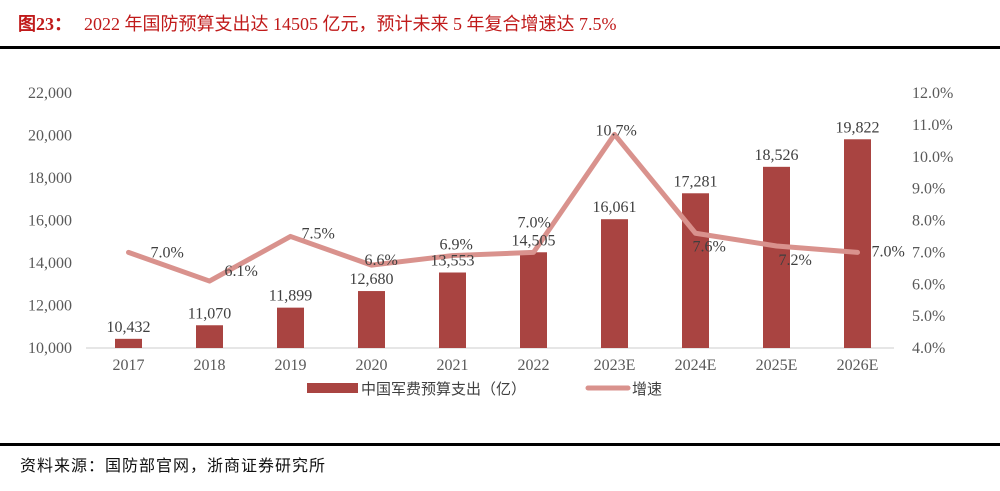 The image size is (1000, 491). What do you see at coordinates (50, 306) in the screenshot?
I see `left-tick-label: 12,000` at bounding box center [50, 306].